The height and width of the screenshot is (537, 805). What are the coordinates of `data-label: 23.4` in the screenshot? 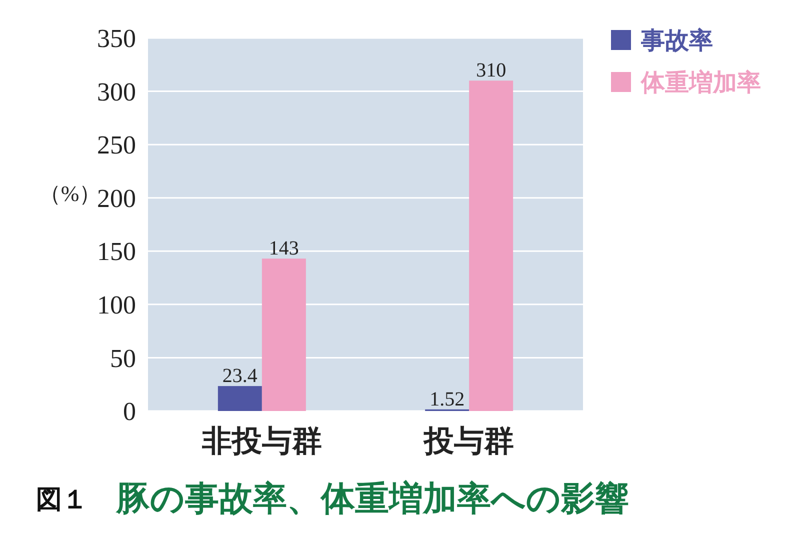 It's located at (240, 376).